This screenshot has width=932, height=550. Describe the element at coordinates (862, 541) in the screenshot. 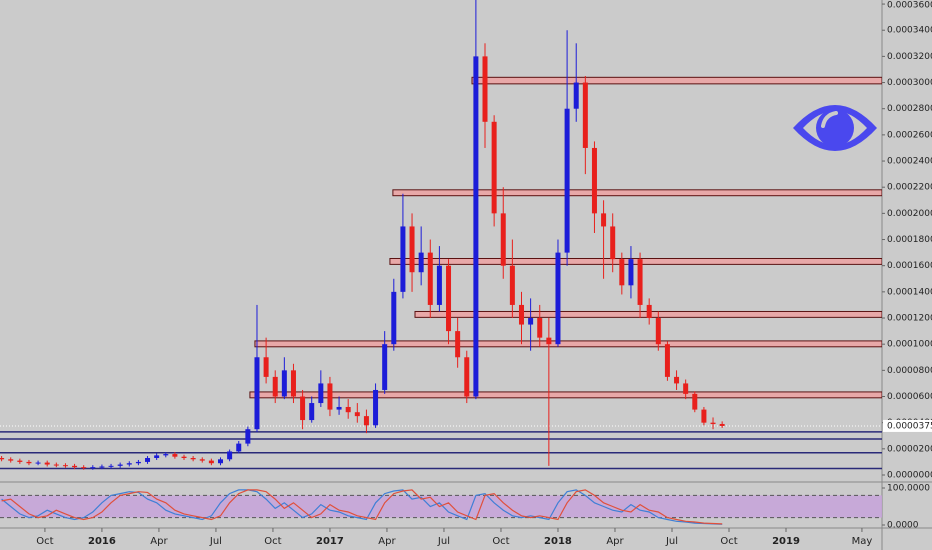

I see `x-tick-label: May` at that location.